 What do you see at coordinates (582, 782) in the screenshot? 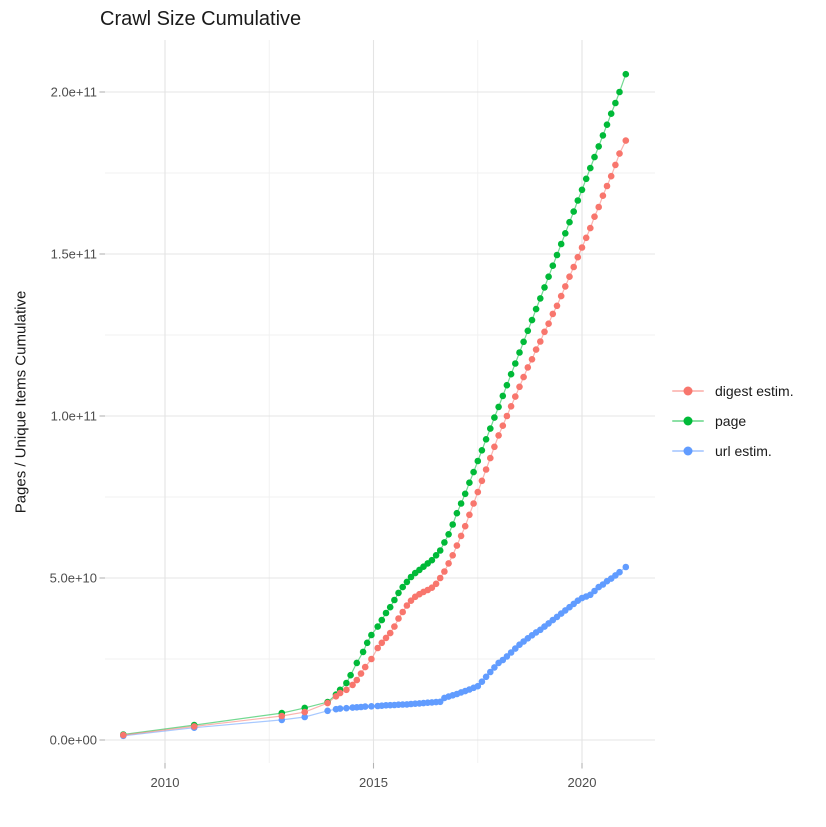
I see `x-tick-label: 2020` at bounding box center [582, 782].